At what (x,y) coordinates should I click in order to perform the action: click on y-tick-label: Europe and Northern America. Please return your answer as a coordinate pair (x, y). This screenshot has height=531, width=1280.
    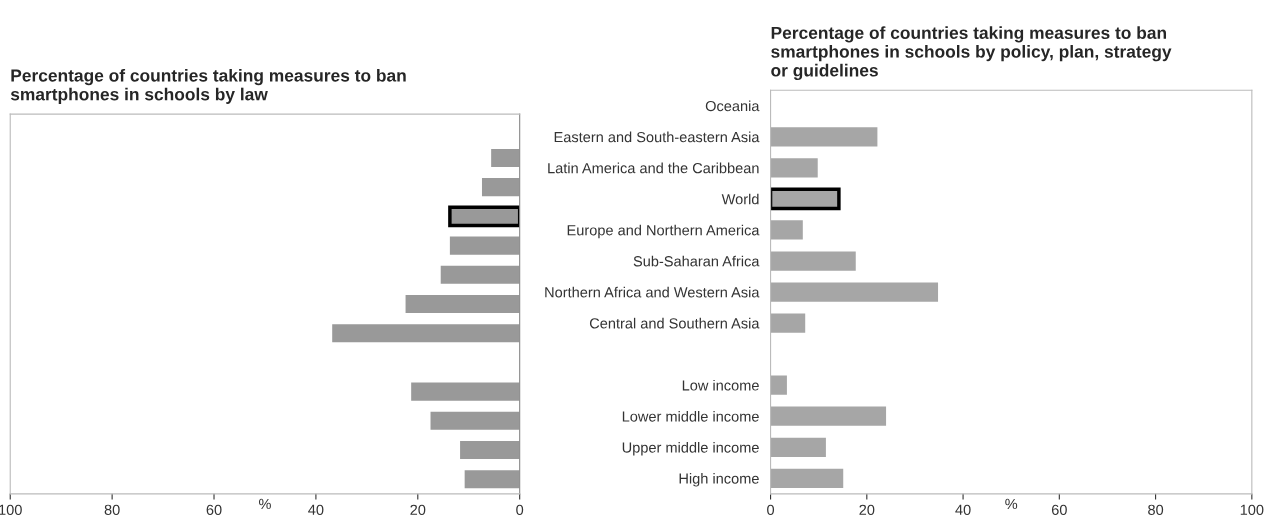
    Looking at the image, I should click on (663, 231).